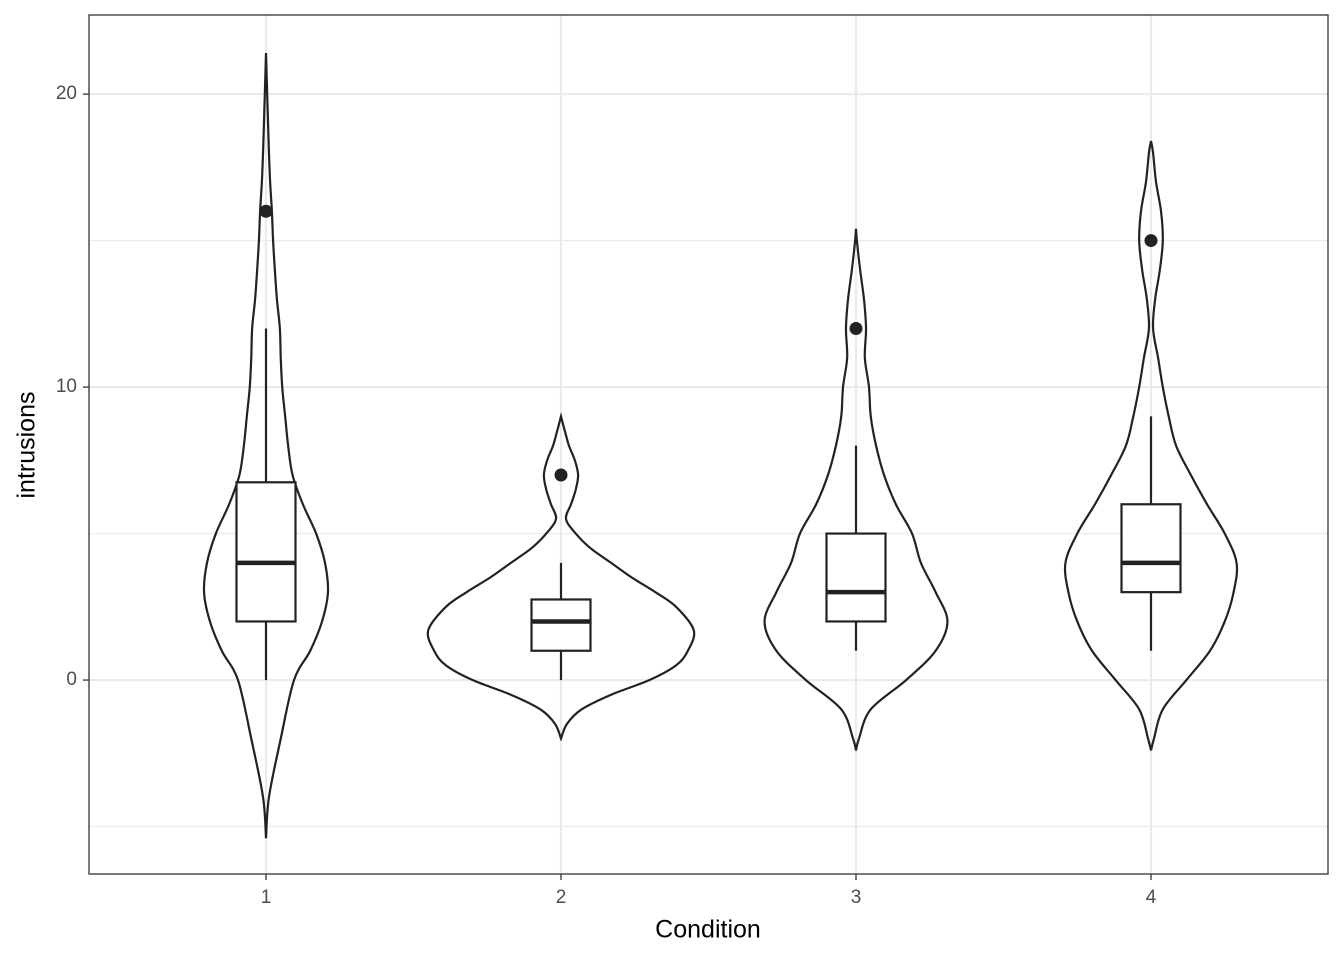 This screenshot has height=960, width=1344. Describe the element at coordinates (561, 897) in the screenshot. I see `x-tick-label: 2` at that location.